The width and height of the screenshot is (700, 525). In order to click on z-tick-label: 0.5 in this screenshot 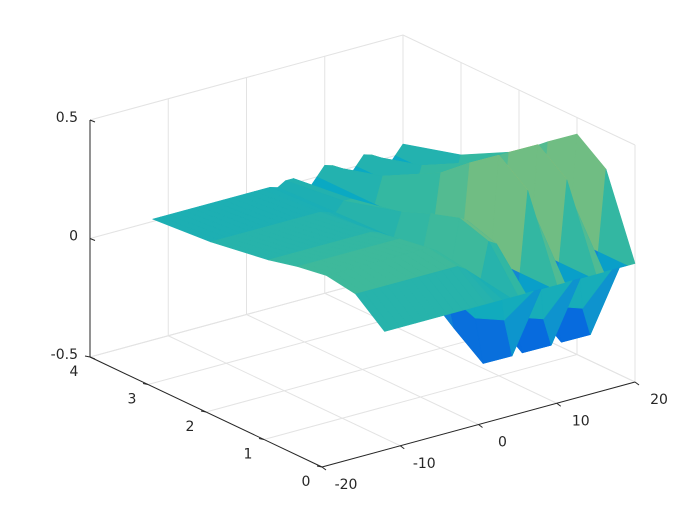, I will do `click(67, 118)`.